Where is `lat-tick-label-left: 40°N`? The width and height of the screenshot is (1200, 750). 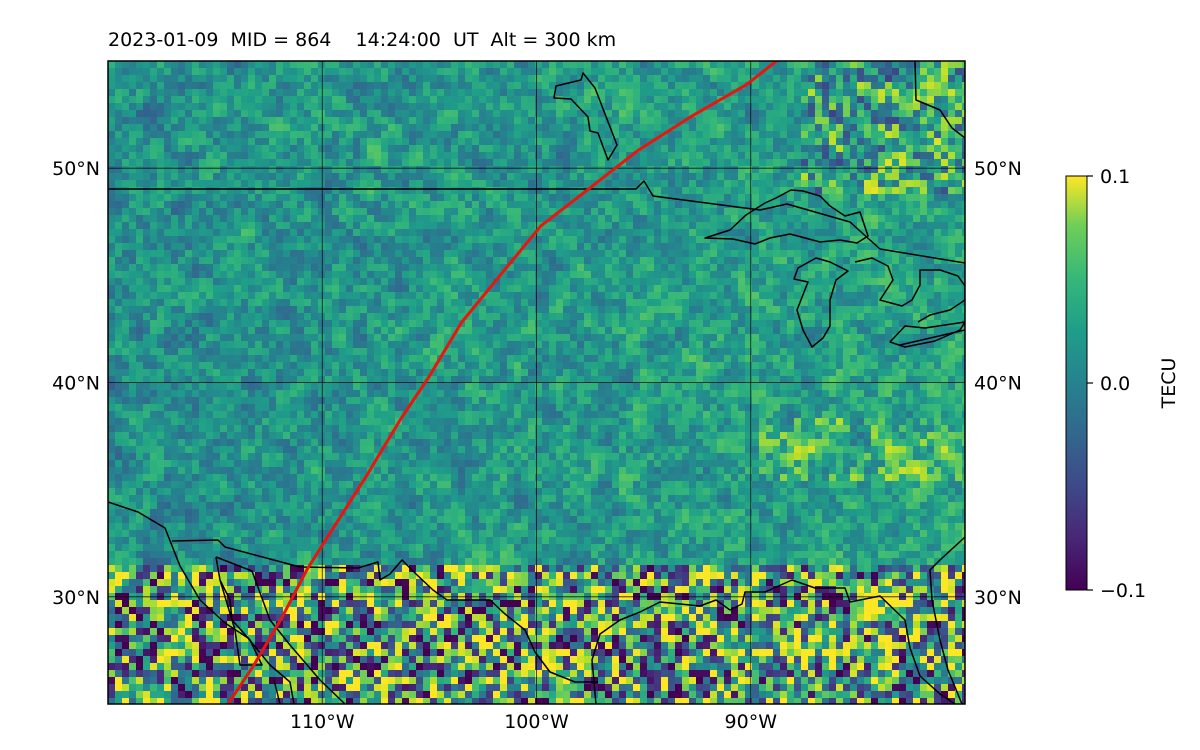
lat-tick-label-left: 40°N is located at coordinates (76, 384).